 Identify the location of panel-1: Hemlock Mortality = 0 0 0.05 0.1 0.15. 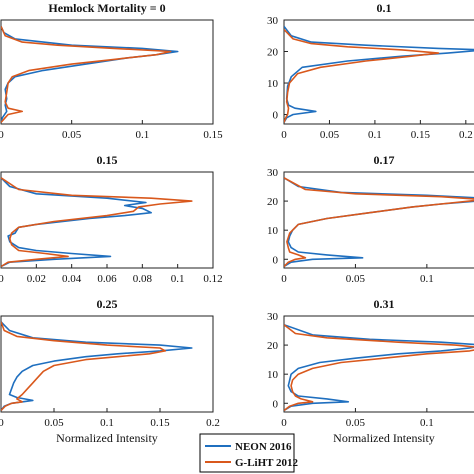
(111, 71).